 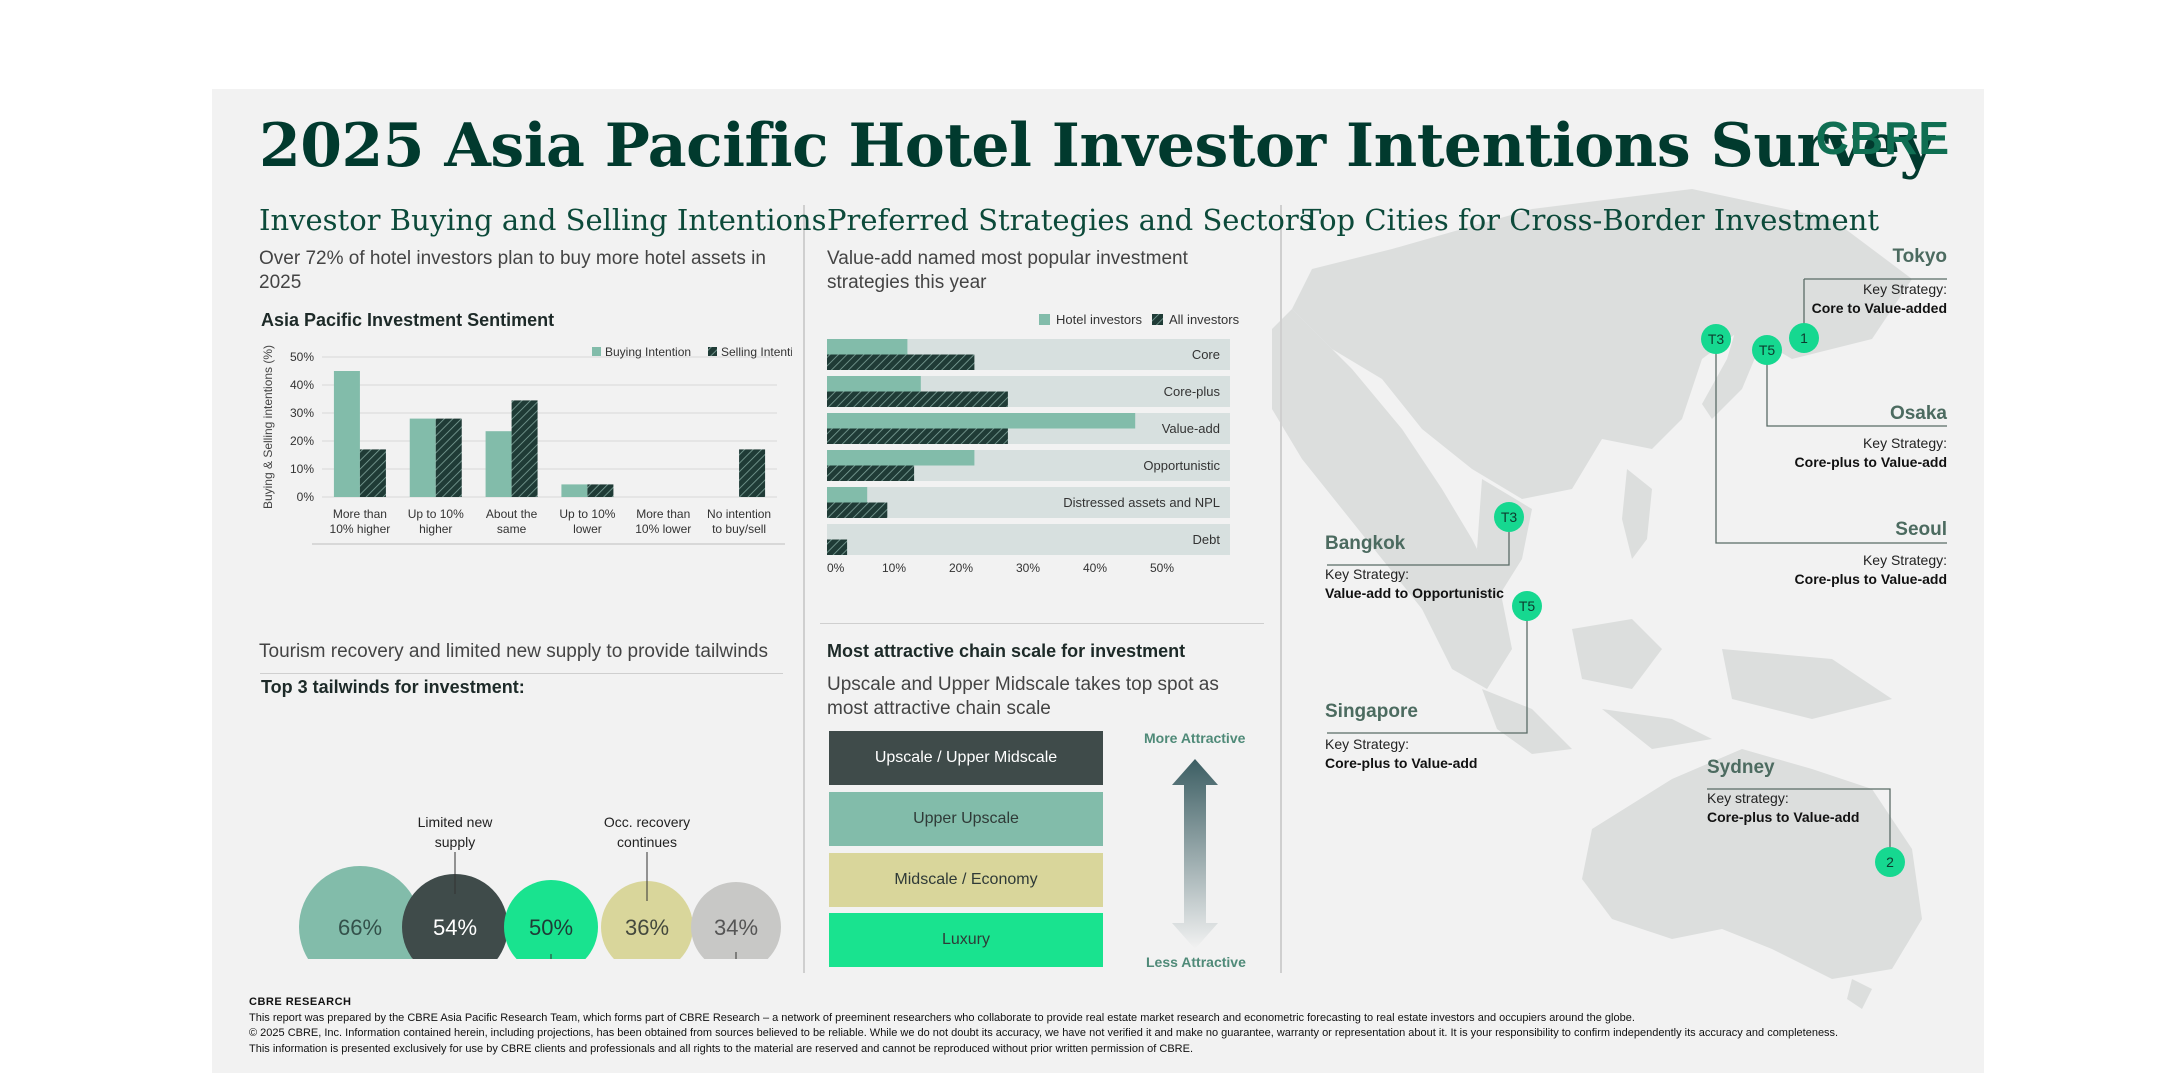 What do you see at coordinates (456, 822) in the screenshot?
I see `tailwind-label: Limited new` at bounding box center [456, 822].